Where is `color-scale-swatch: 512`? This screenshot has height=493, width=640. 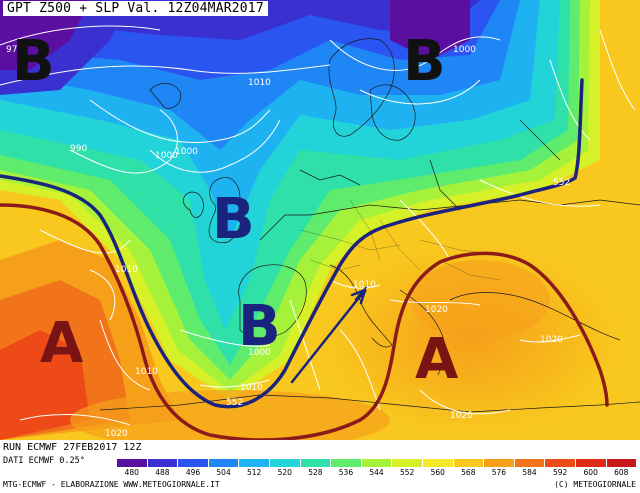
color-scale-swatch: 512 is located at coordinates (254, 468).